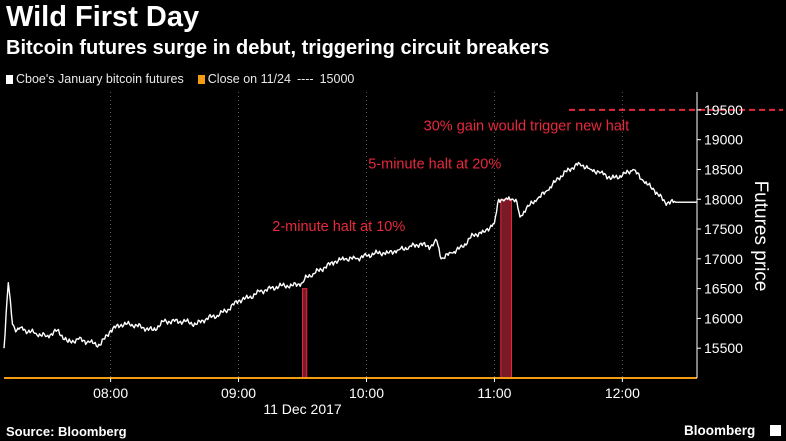 The width and height of the screenshot is (786, 441). What do you see at coordinates (249, 79) in the screenshot?
I see `legend-label-close: Close on 11/24` at bounding box center [249, 79].